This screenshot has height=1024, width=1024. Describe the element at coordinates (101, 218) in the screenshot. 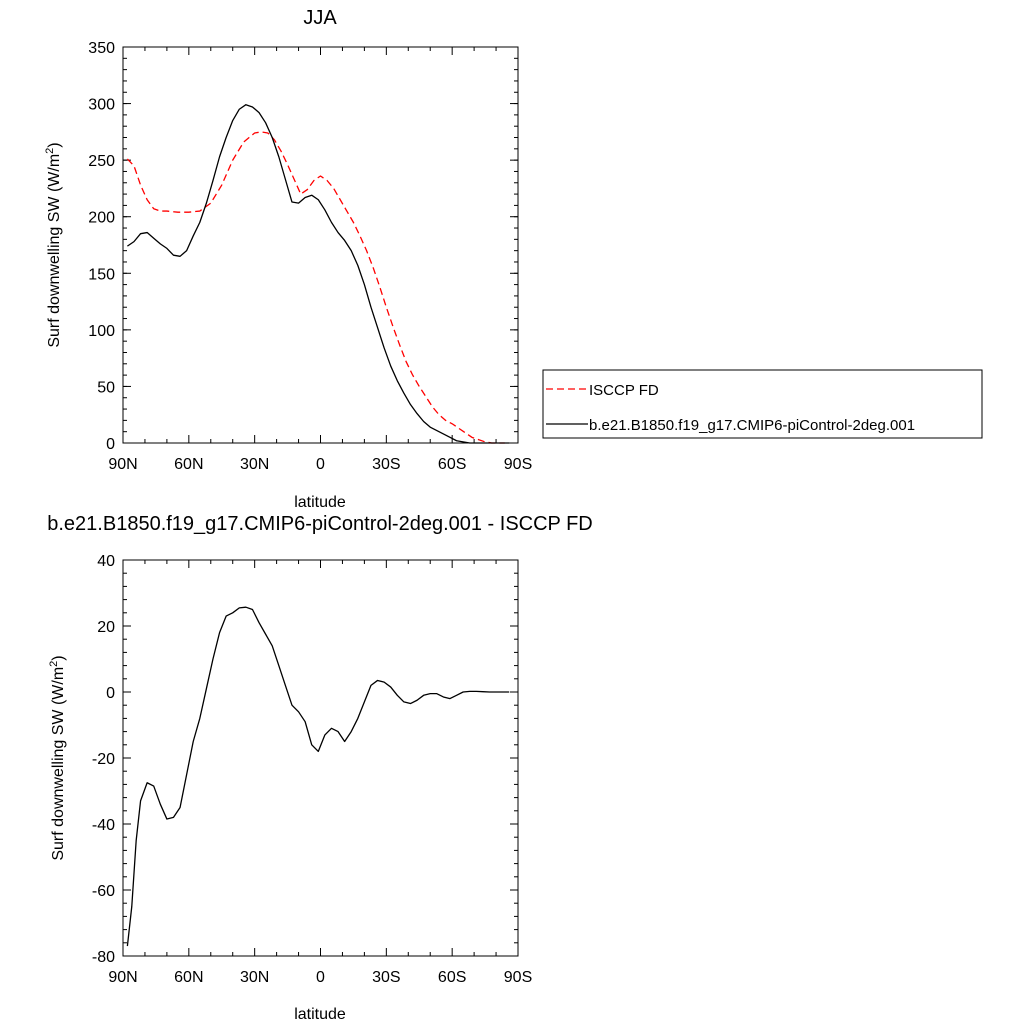

I see `top-y-tick-label: 200` at that location.